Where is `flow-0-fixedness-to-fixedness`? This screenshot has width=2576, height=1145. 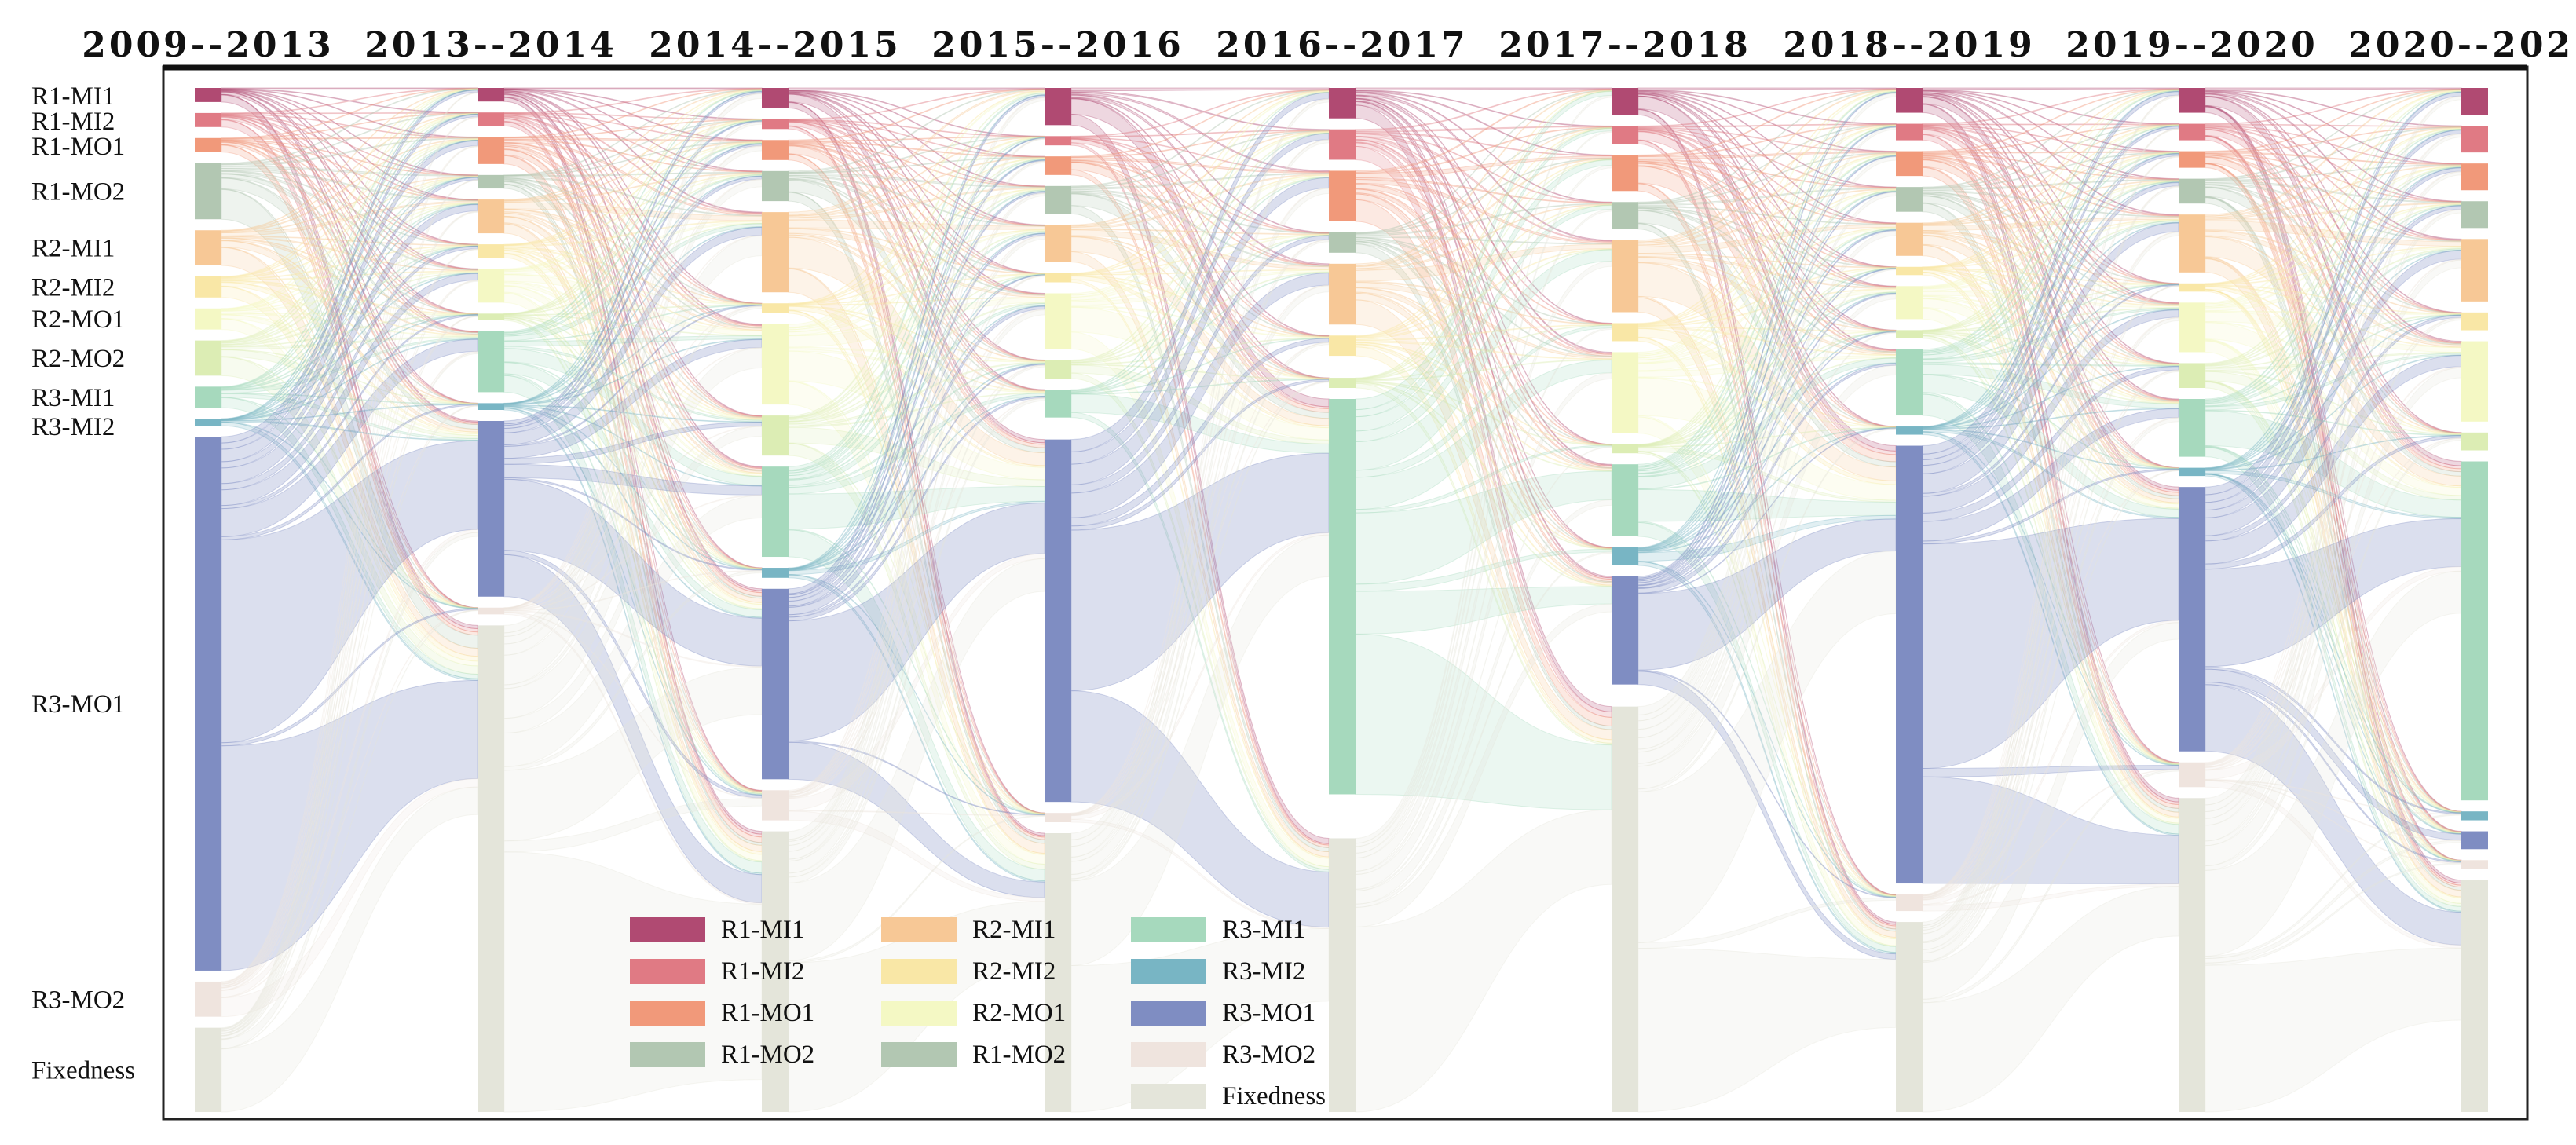
flow-0-fixedness-to-fixedness is located at coordinates (349, 949).